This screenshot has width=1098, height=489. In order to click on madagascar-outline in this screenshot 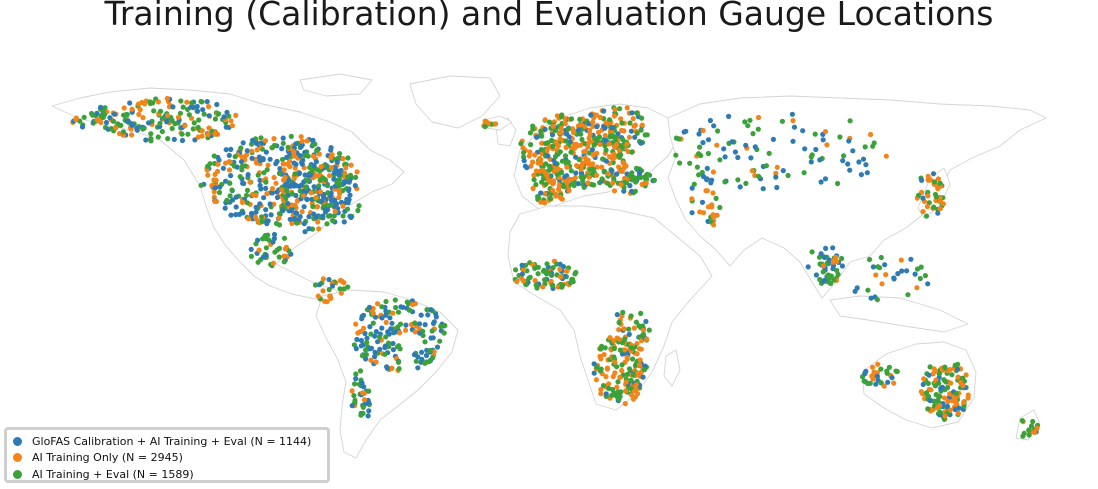, I will do `click(672, 368)`.